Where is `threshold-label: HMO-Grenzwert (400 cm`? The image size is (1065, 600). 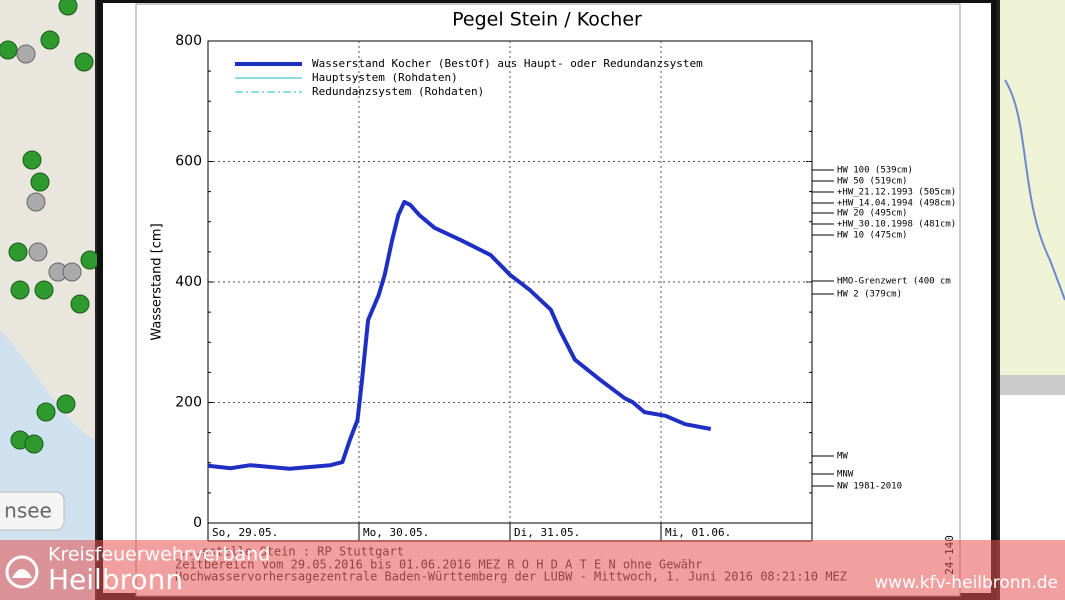 threshold-label: HMO-Grenzwert (400 cm is located at coordinates (894, 282).